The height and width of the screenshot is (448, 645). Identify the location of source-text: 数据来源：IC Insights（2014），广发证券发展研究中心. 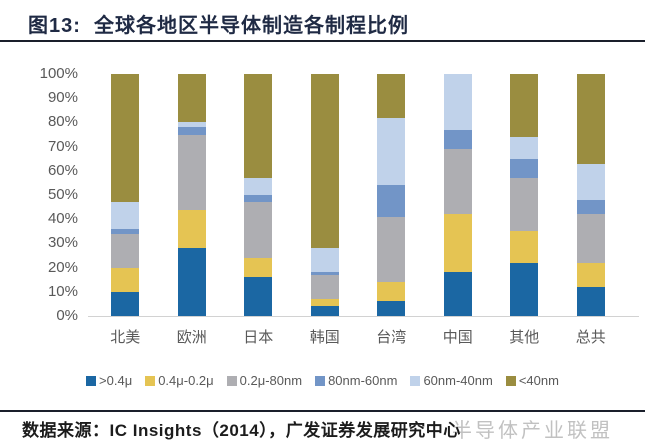
(241, 430).